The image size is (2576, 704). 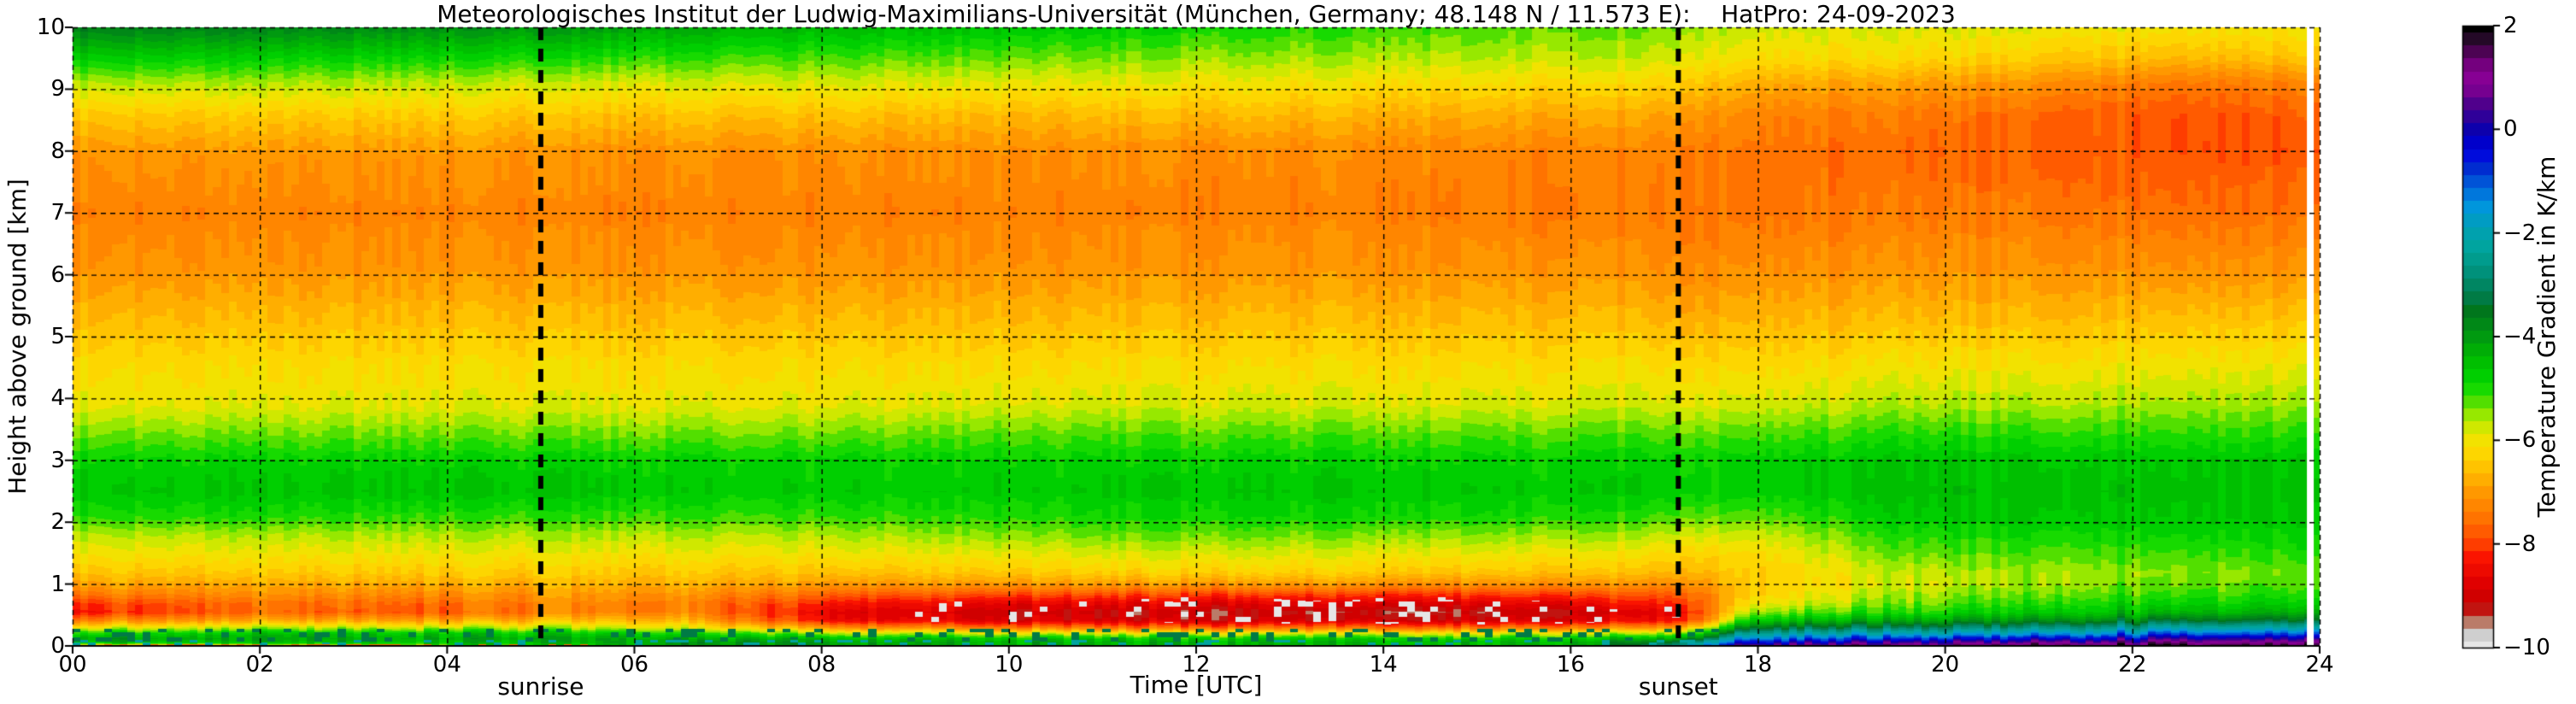 What do you see at coordinates (2510, 25) in the screenshot?
I see `colorbar-tick-label-2: 2` at bounding box center [2510, 25].